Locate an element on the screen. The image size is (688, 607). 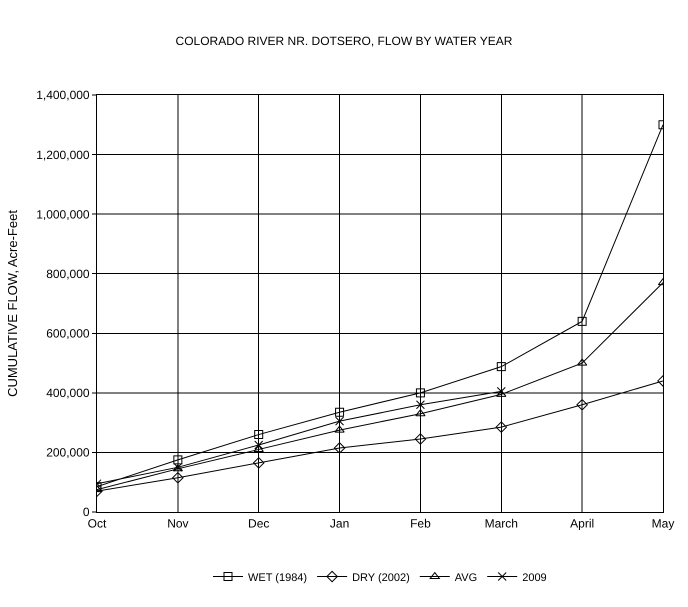
x-tick-label: March is located at coordinates (501, 523).